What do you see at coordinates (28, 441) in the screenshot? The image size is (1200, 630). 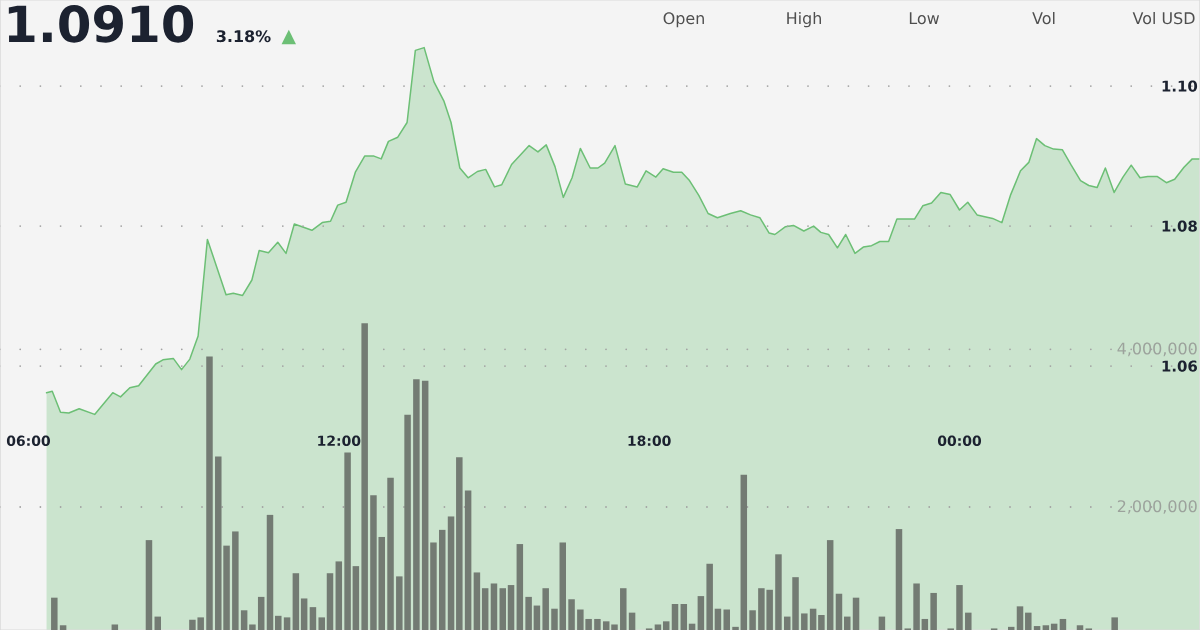 I see `x-tick-label: 06:00` at bounding box center [28, 441].